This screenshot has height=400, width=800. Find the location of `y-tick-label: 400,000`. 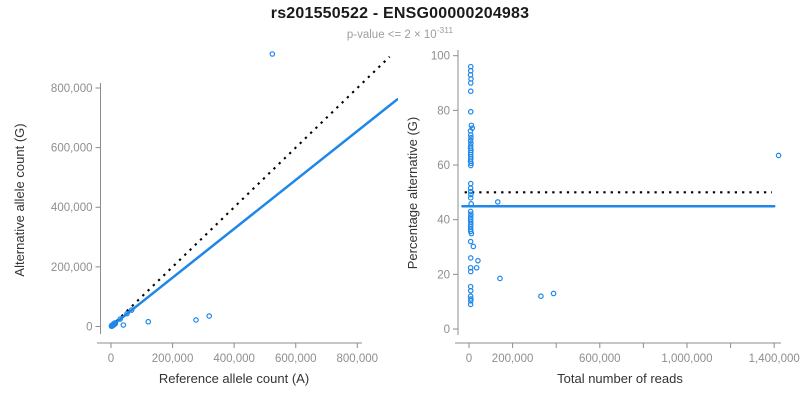

y-tick-label: 400,000 is located at coordinates (72, 208).